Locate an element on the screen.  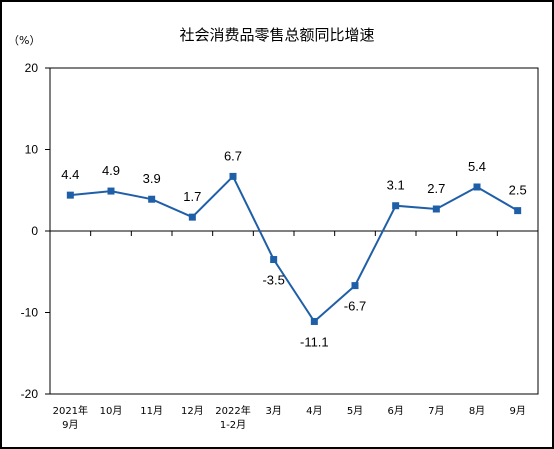
y-axis: 20 10 0 -10 -20 is located at coordinates (35, 231).